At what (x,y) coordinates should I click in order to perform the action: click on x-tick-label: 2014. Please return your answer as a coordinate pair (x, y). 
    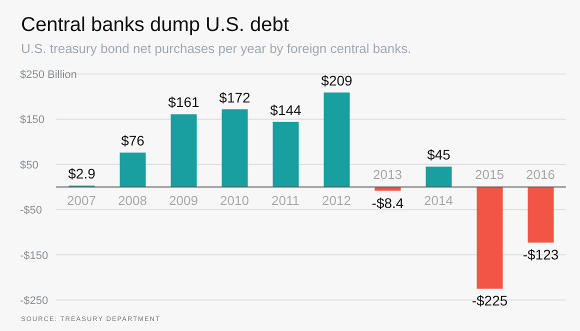
    Looking at the image, I should click on (438, 200).